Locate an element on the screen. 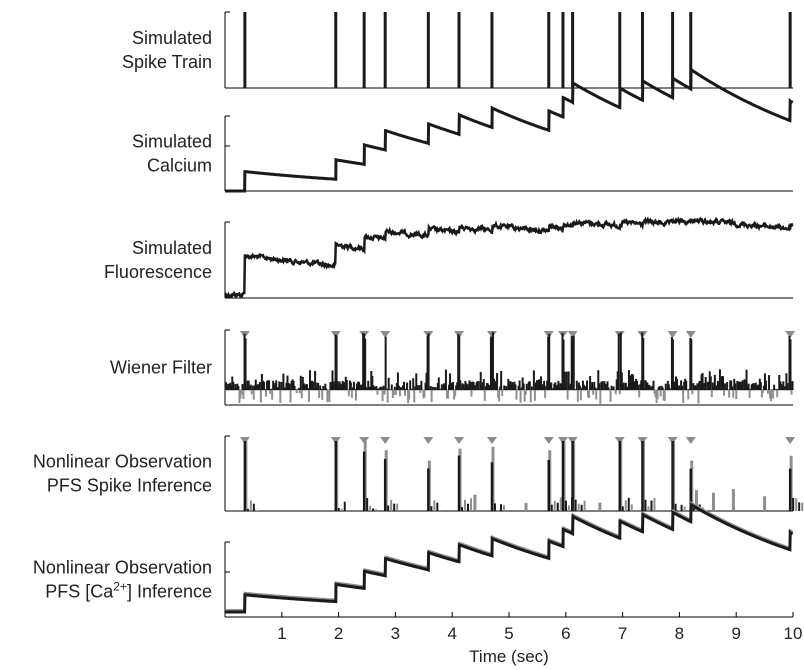  x-tick-label: 3 is located at coordinates (395, 633).